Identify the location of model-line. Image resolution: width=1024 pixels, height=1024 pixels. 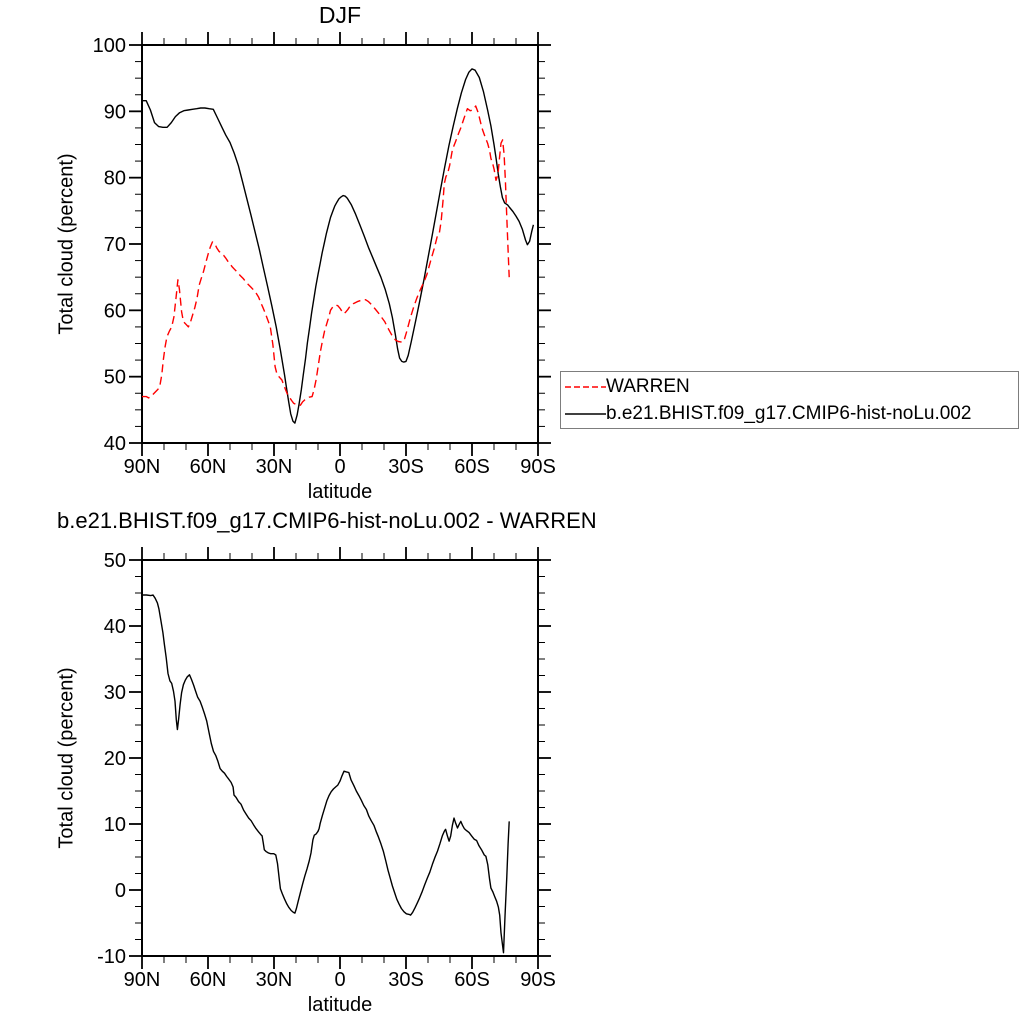
(338, 246).